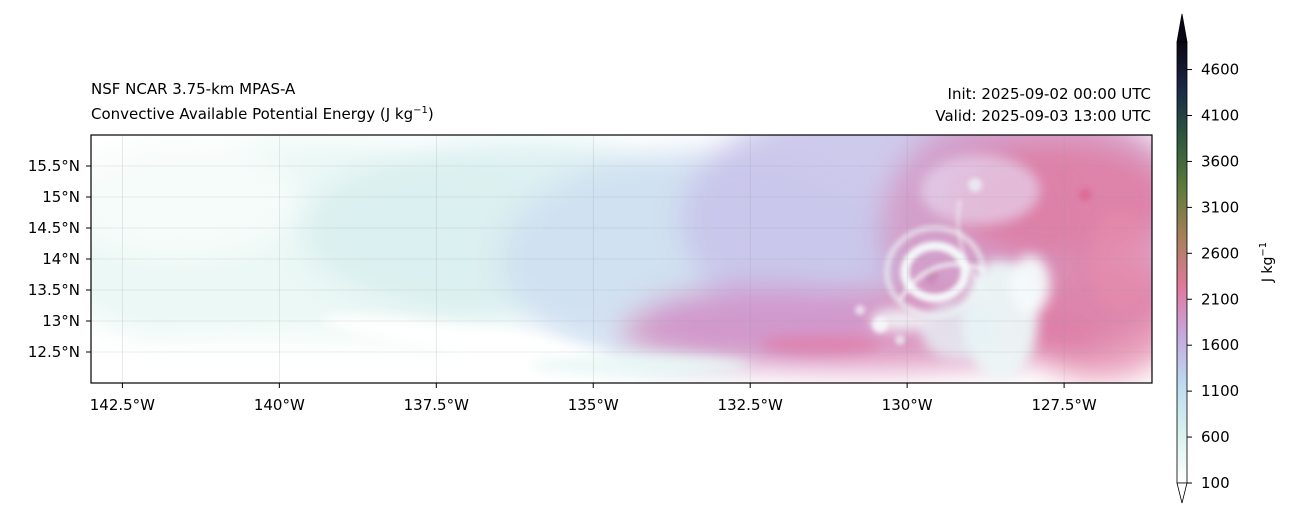  I want to click on colorbar-tick-label: 100, so click(1215, 483).